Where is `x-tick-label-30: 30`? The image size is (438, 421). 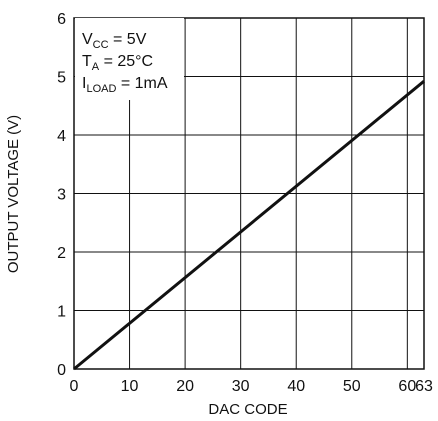 x-tick-label-30: 30 is located at coordinates (241, 386).